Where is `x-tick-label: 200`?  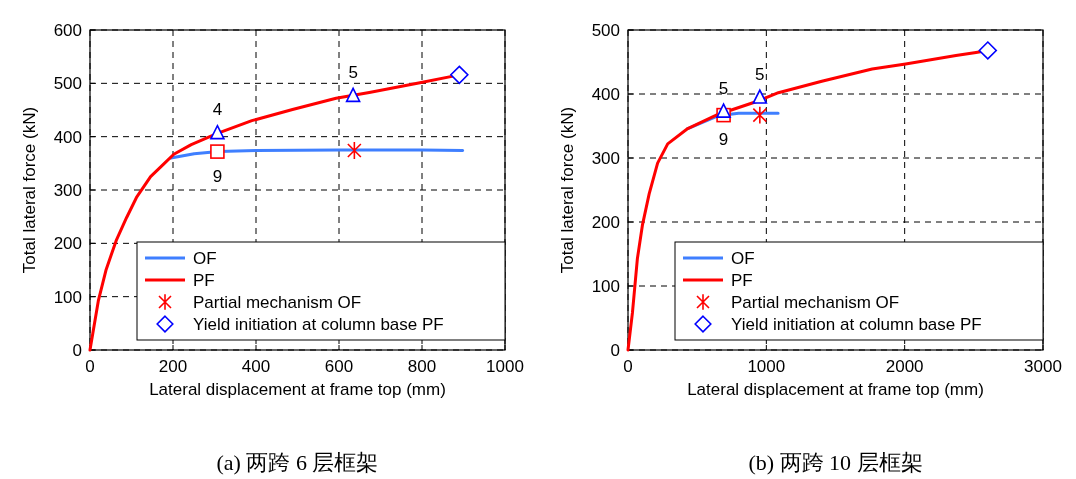
x-tick-label: 200 is located at coordinates (173, 366).